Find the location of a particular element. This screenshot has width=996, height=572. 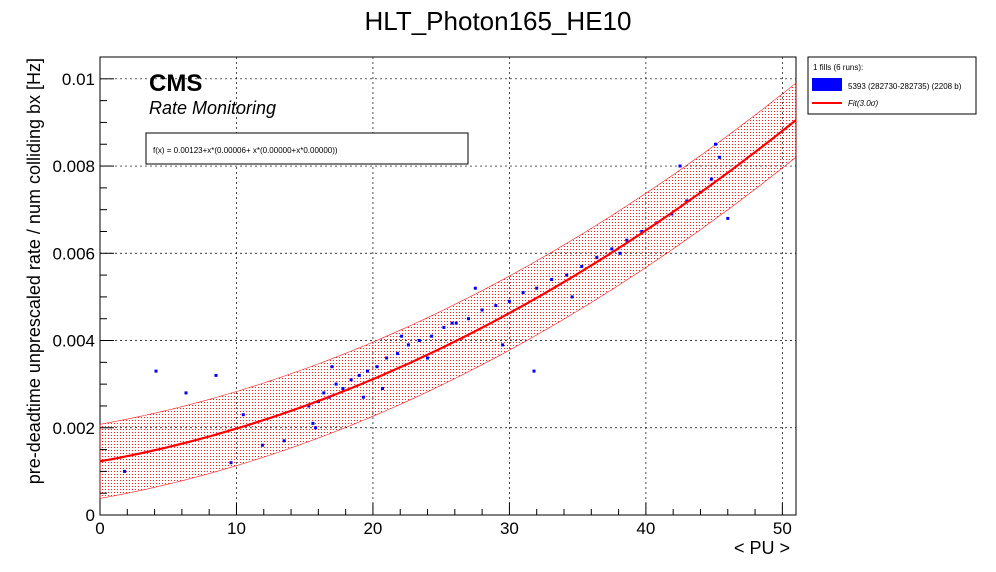

y-tick-label: 0.004 is located at coordinates (73, 341).